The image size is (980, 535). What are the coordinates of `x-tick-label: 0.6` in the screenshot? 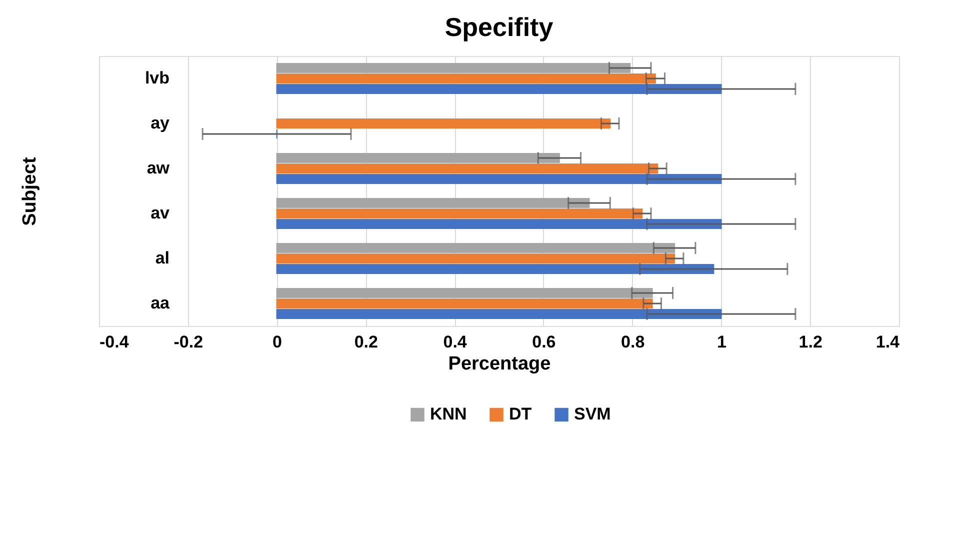 It's located at (544, 342).